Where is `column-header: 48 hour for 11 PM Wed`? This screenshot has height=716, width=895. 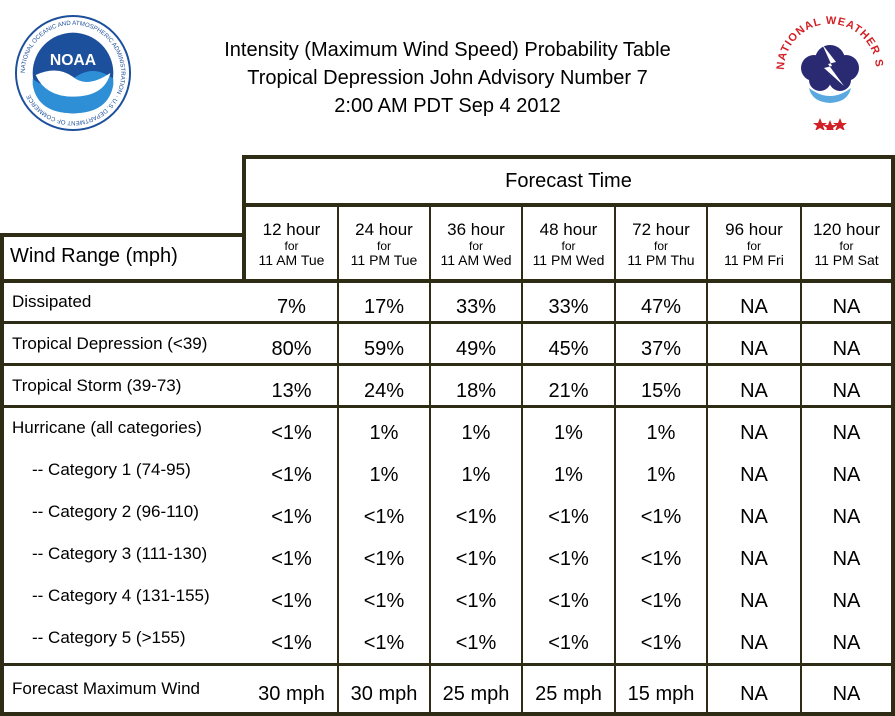
column-header: 48 hour for 11 PM Wed is located at coordinates (568, 244).